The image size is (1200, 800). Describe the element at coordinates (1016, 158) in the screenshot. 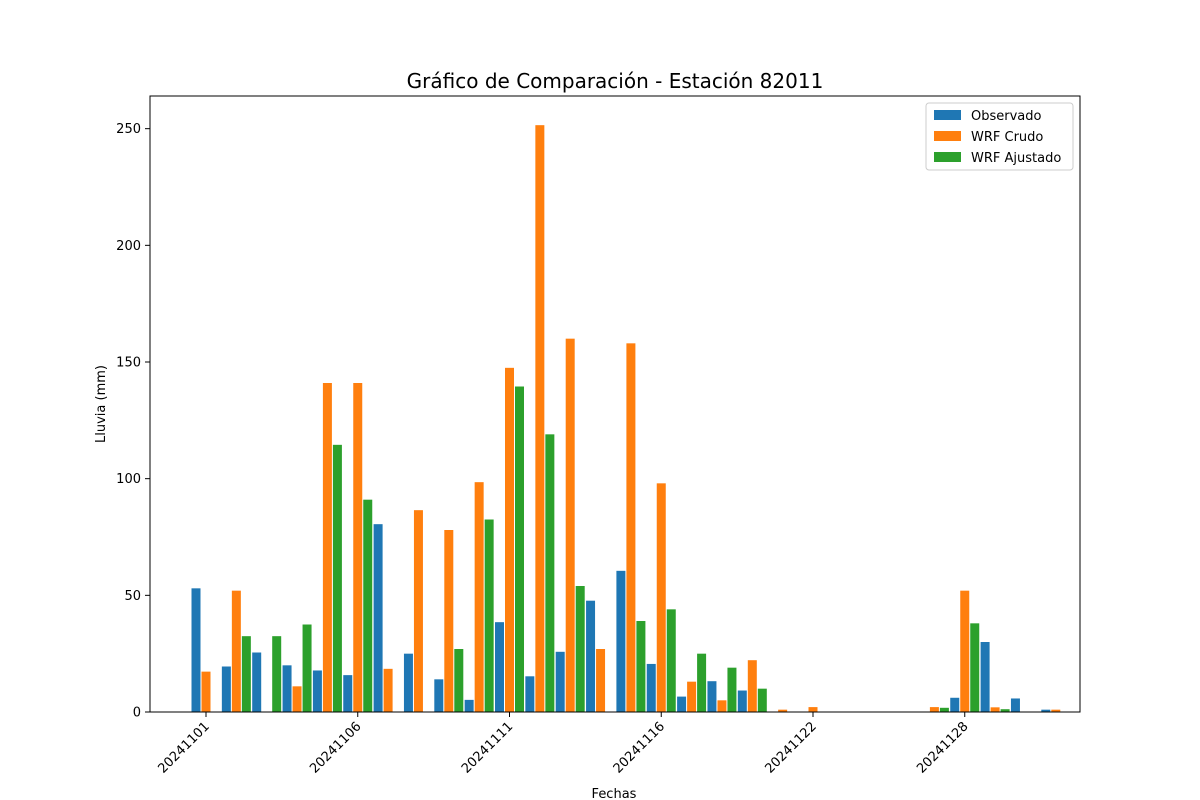

I see `legend-label-wrf-ajustado: WRF Ajustado` at that location.